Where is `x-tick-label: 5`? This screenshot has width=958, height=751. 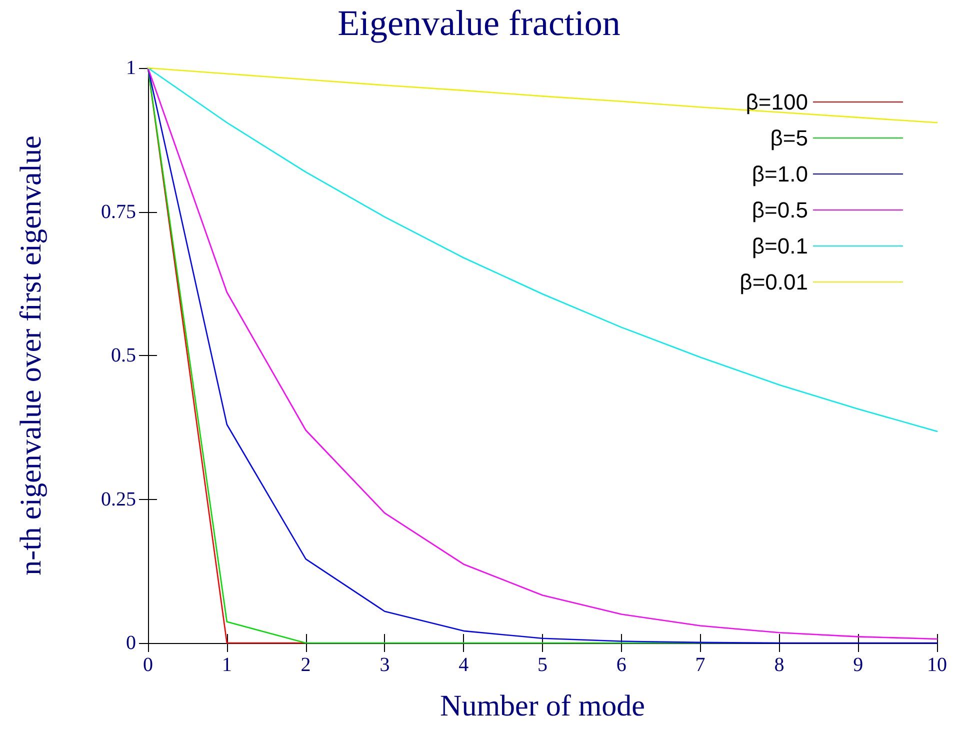
x-tick-label: 5 is located at coordinates (543, 665).